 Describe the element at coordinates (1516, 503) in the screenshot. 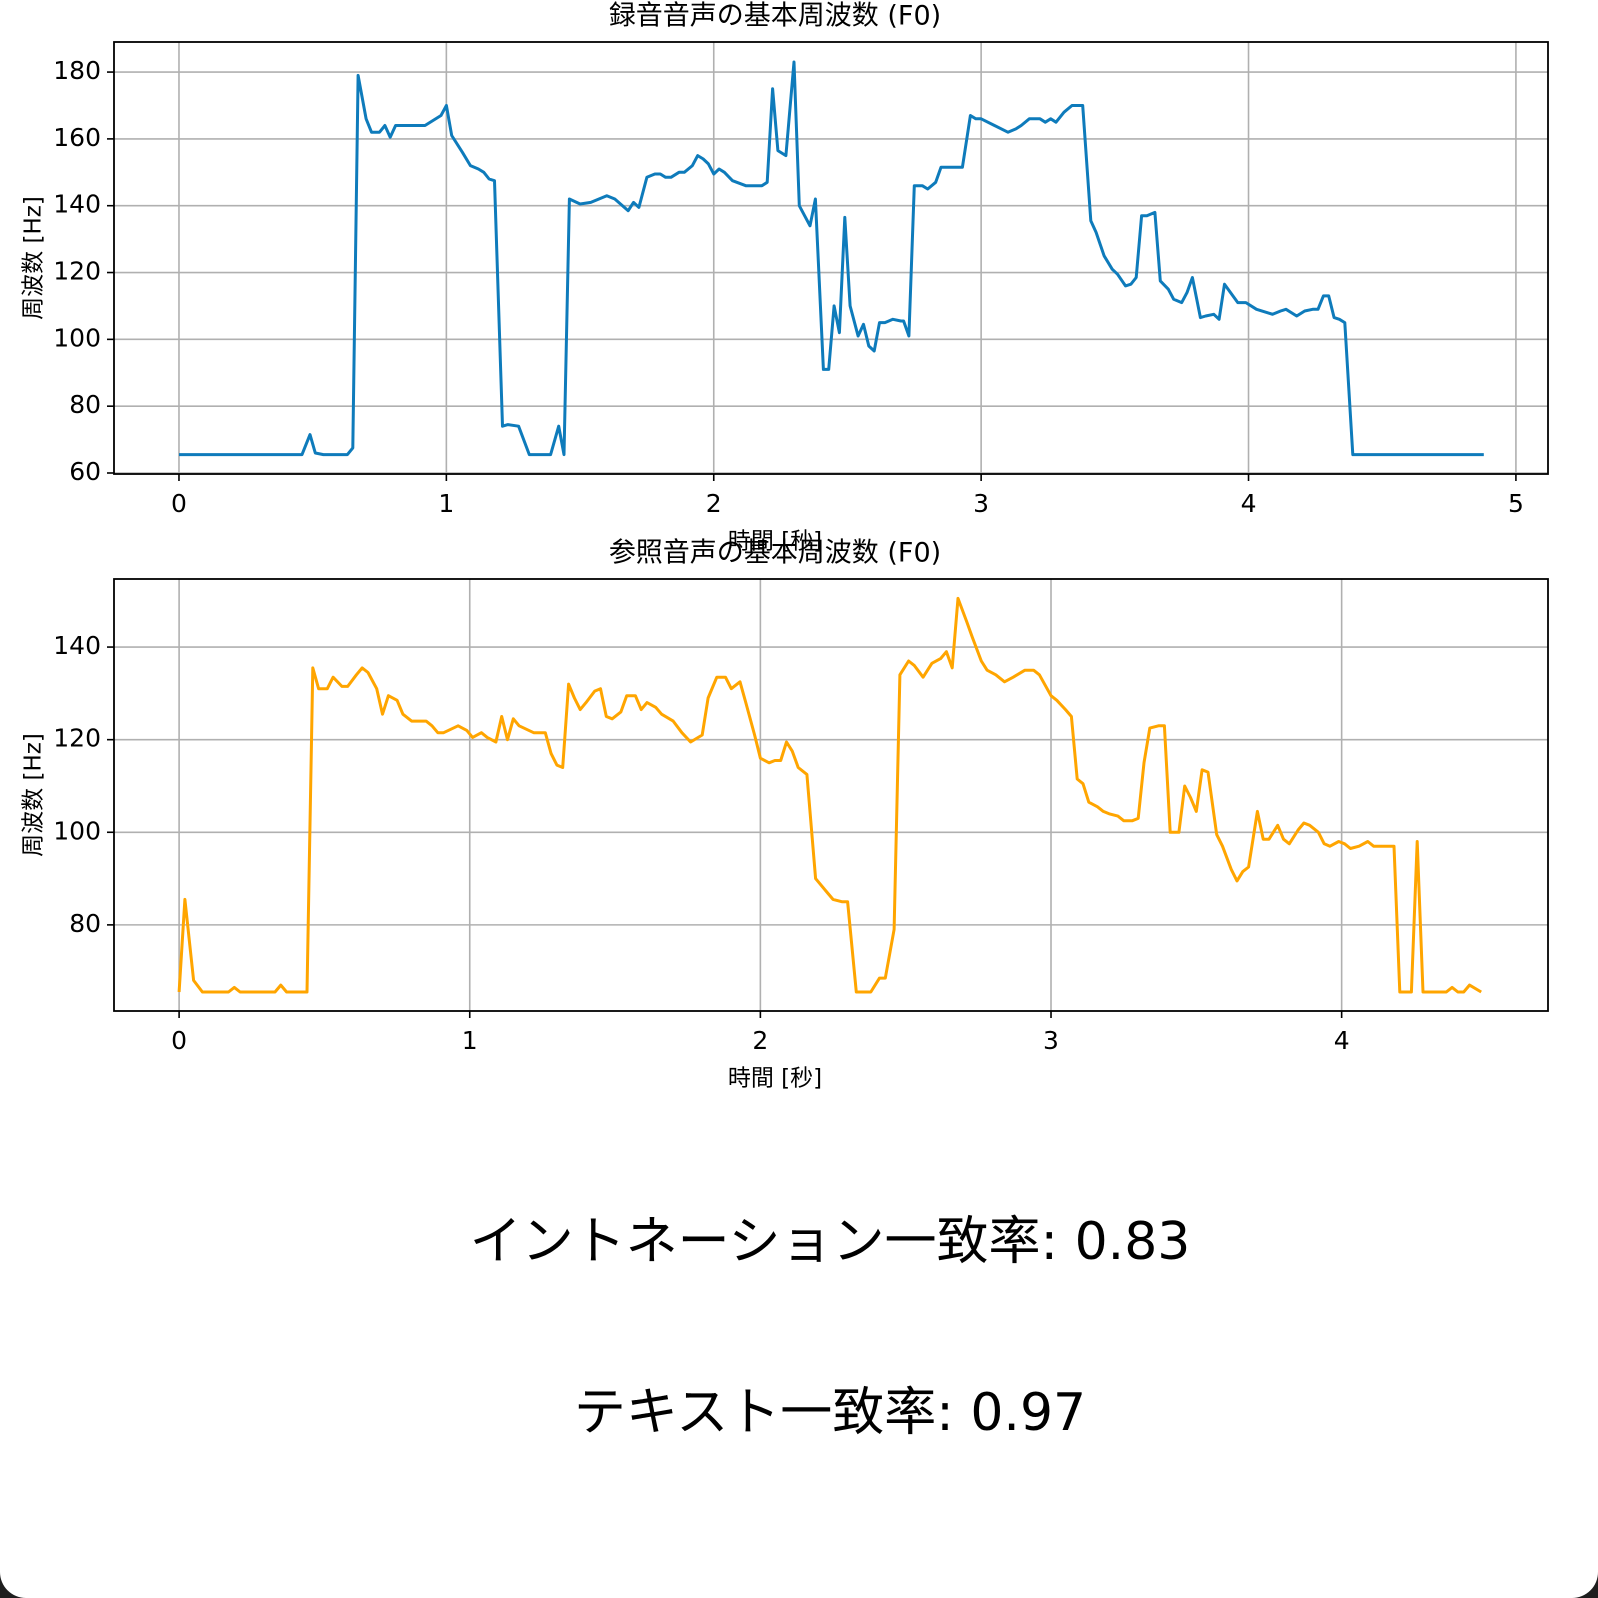

I see `x-tick-label: 5` at that location.